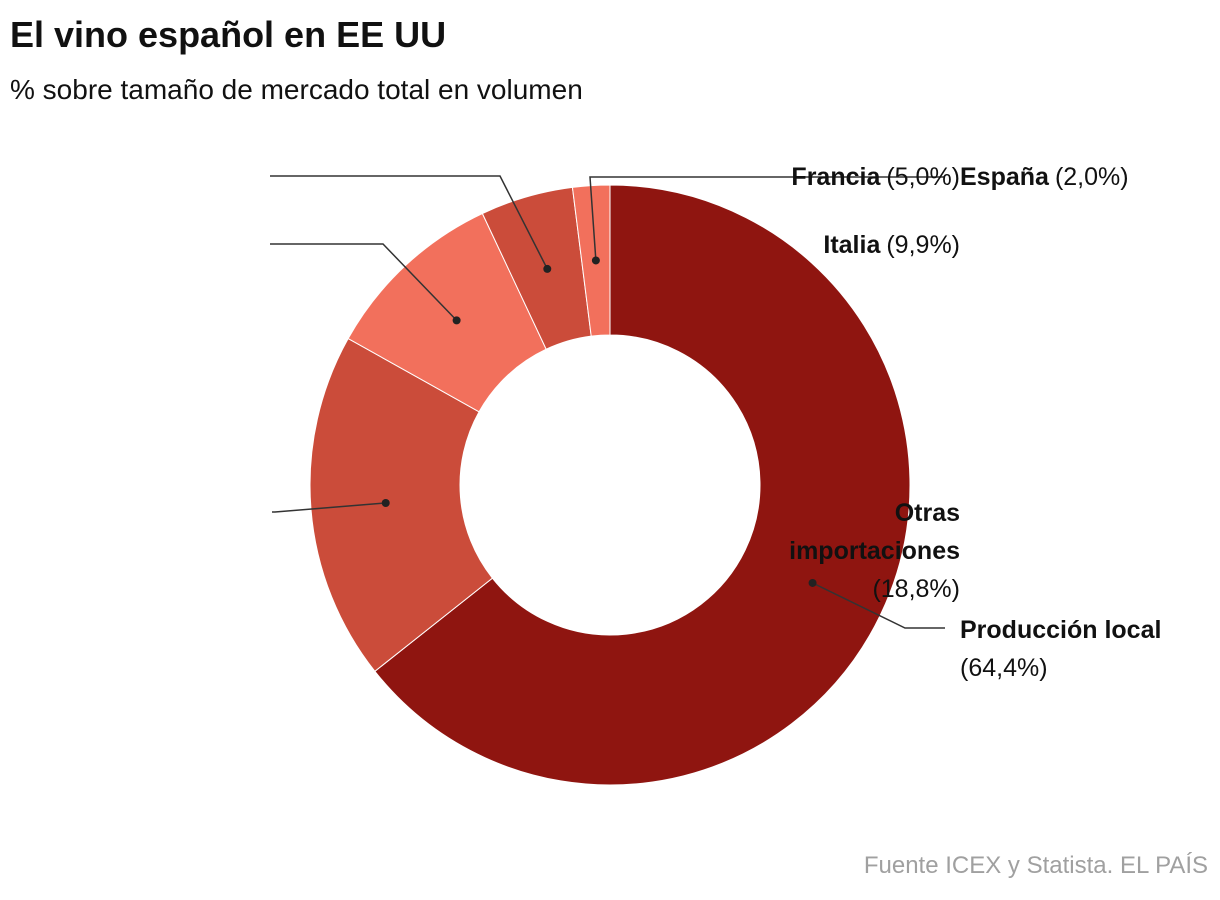 The image size is (1220, 900). Describe the element at coordinates (874, 532) in the screenshot. I see `category-label: Otras importaciones` at that location.